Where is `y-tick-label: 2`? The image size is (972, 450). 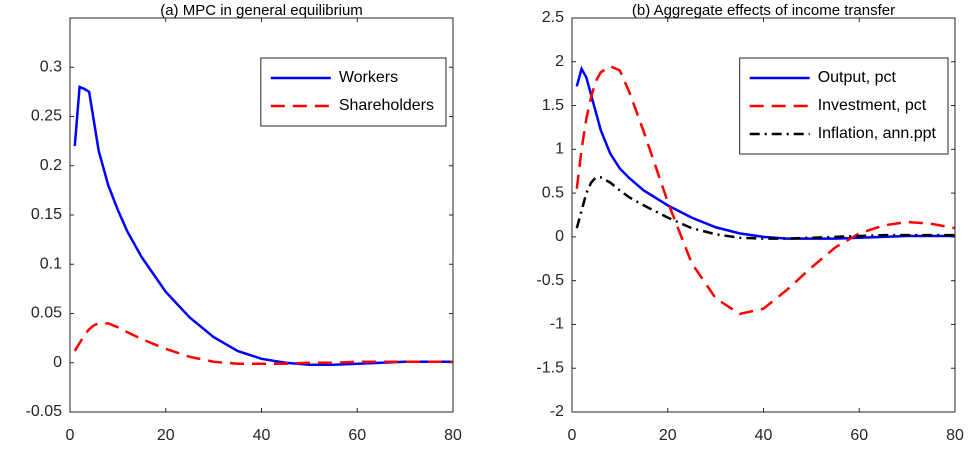
y-tick-label: 2 is located at coordinates (559, 61).